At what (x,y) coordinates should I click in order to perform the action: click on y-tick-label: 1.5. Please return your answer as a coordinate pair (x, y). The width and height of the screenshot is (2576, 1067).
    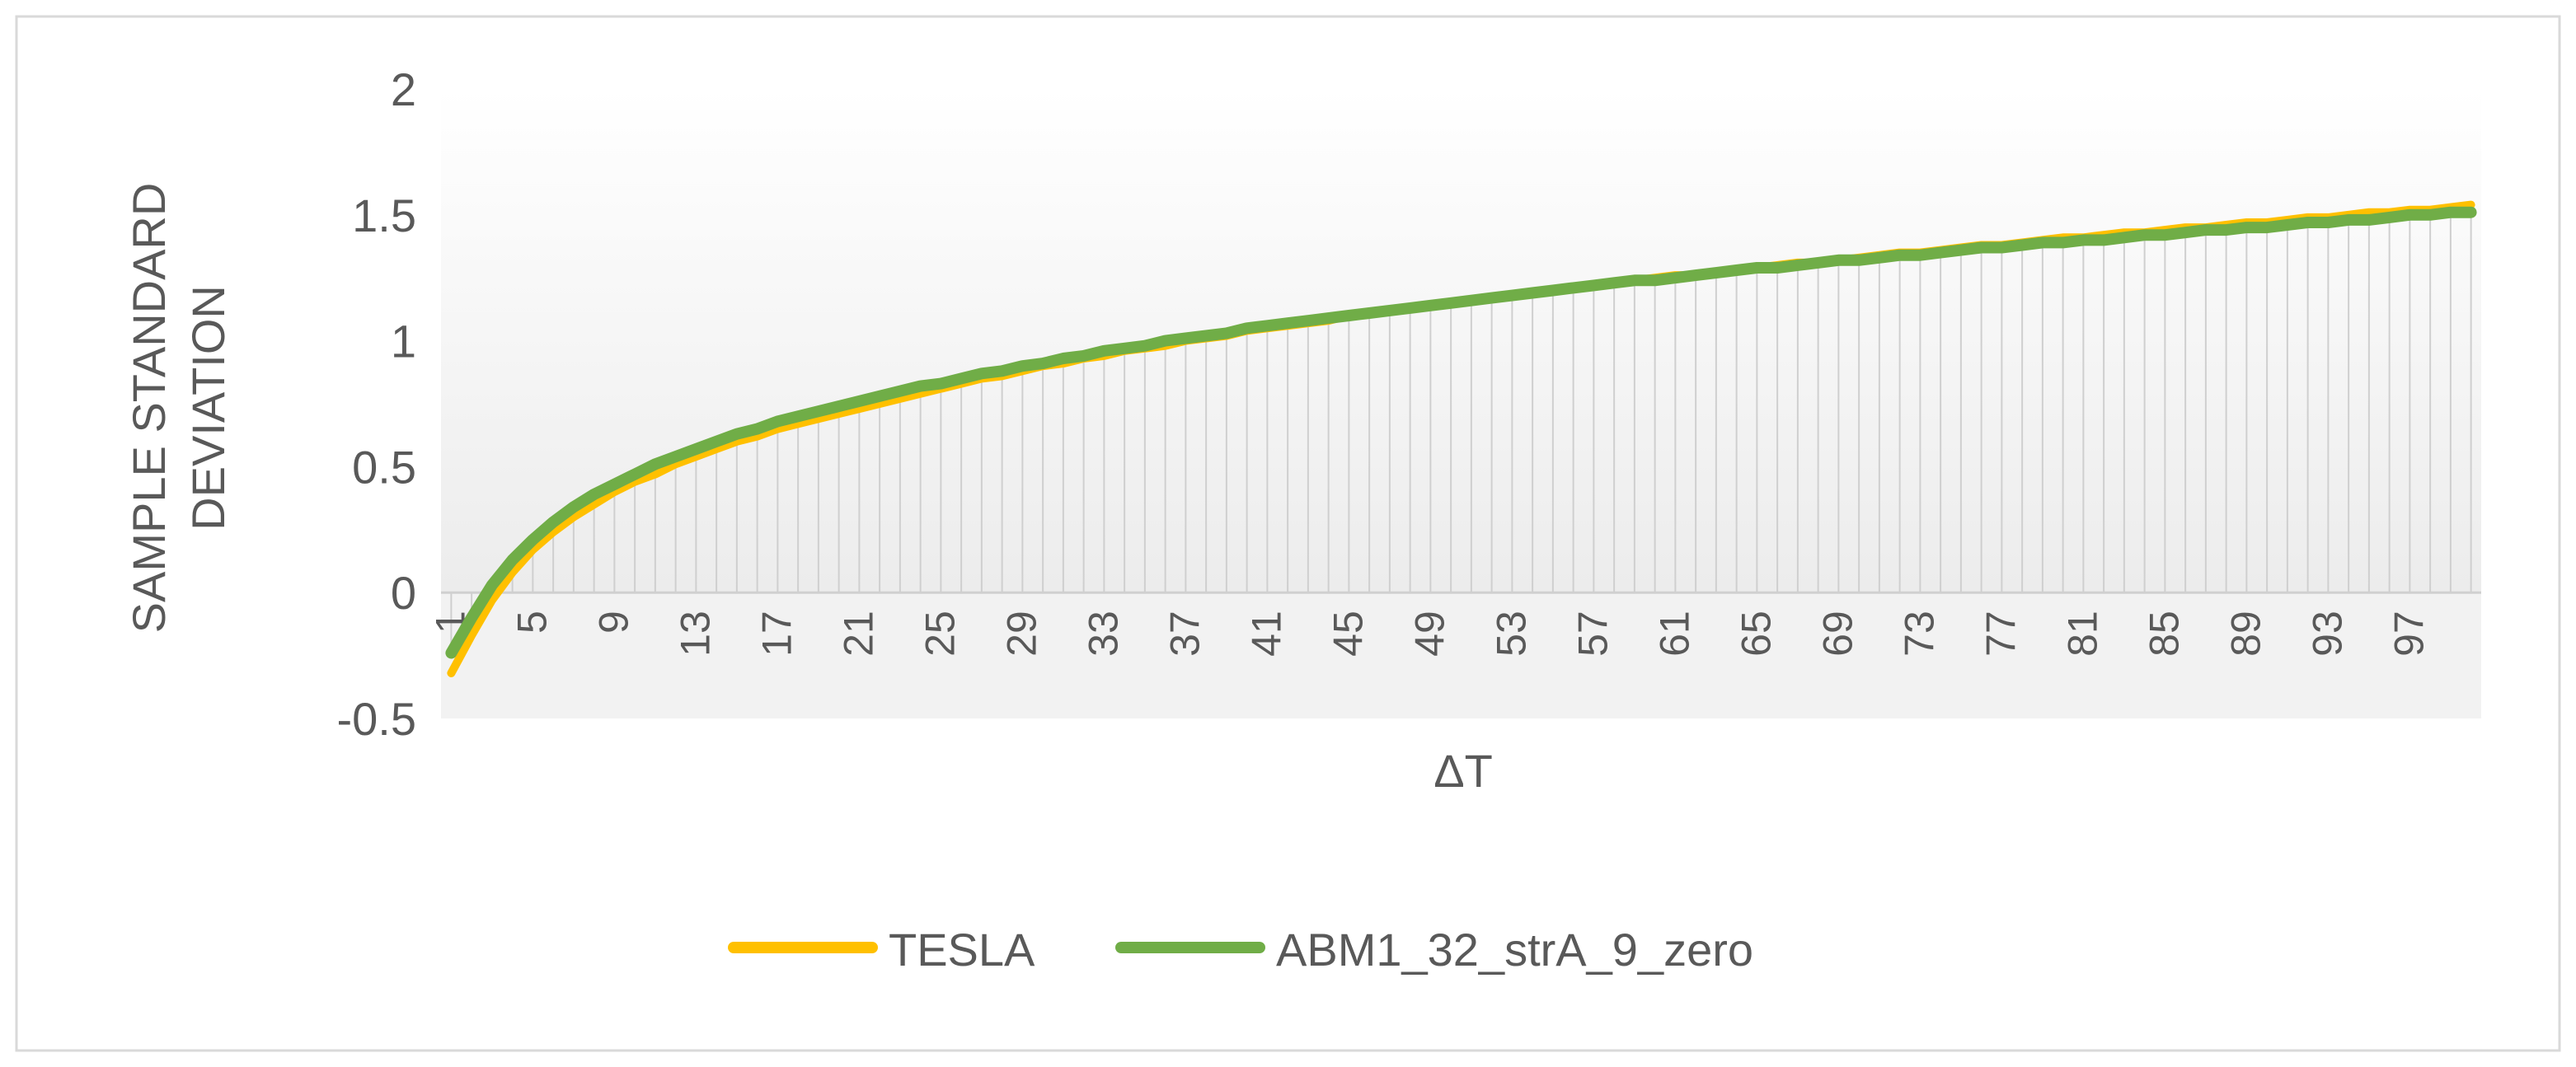
    Looking at the image, I should click on (384, 215).